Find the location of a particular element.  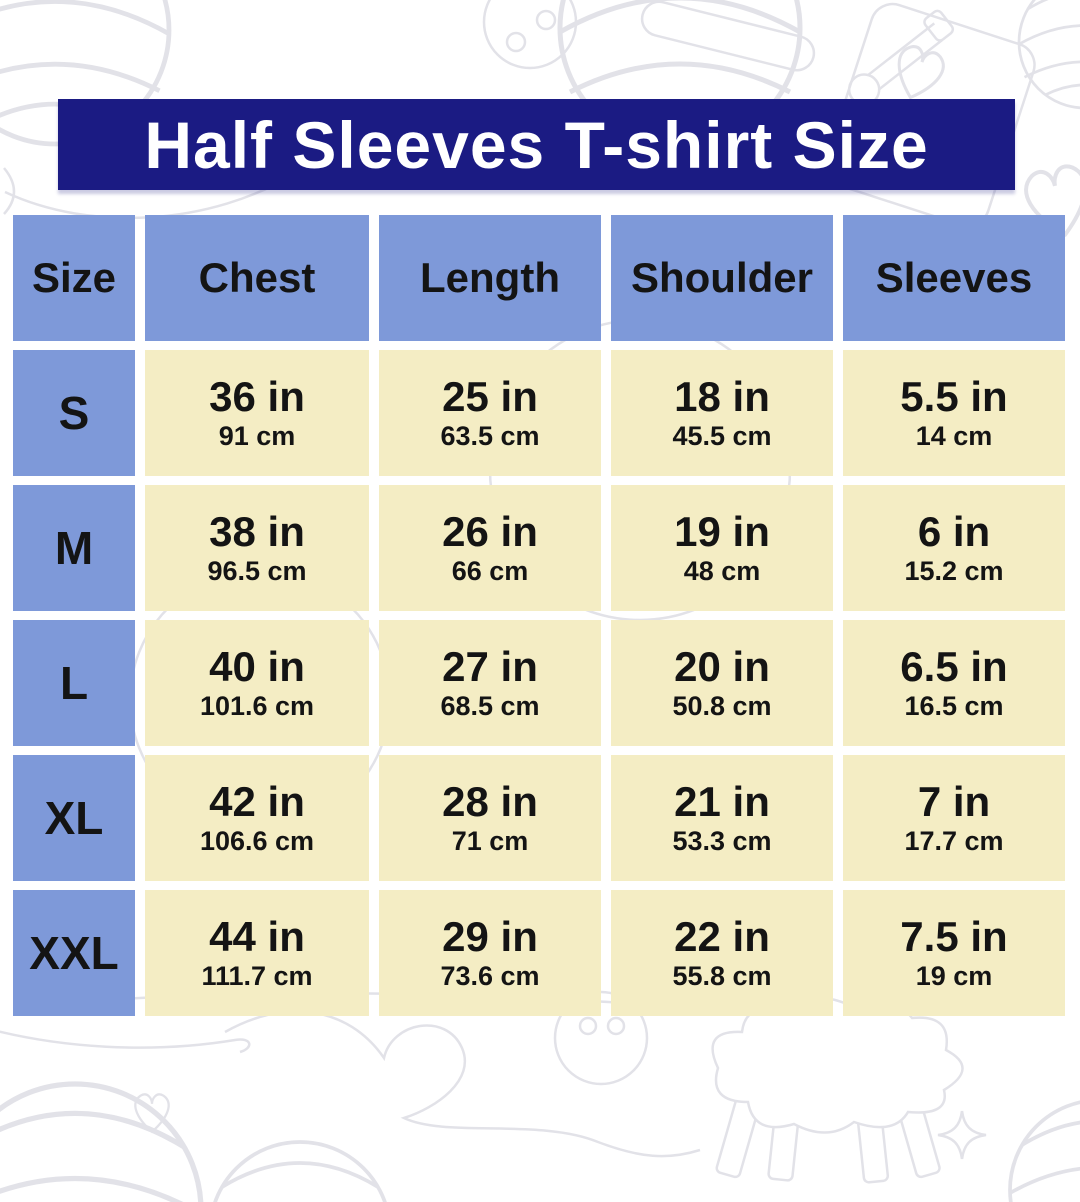

cell-s-length: 25 in 63.5 cm is located at coordinates (490, 413).